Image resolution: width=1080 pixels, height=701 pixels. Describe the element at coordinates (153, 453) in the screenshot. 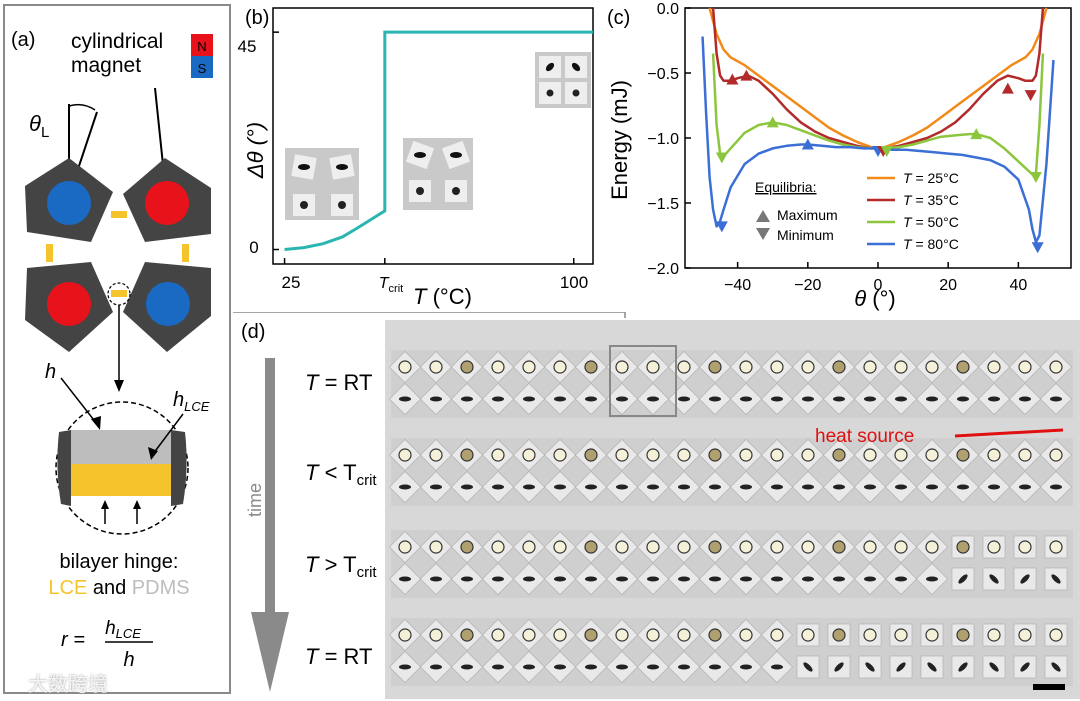

I see `hlce-pointer-head` at that location.